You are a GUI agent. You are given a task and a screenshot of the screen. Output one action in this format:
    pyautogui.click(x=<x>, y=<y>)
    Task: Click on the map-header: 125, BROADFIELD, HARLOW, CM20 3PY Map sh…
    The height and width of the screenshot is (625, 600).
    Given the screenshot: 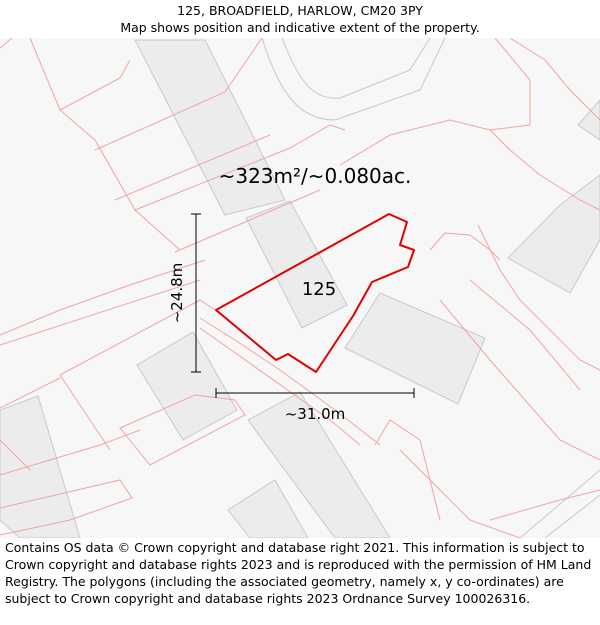 What is the action you would take?
    pyautogui.click(x=300, y=20)
    